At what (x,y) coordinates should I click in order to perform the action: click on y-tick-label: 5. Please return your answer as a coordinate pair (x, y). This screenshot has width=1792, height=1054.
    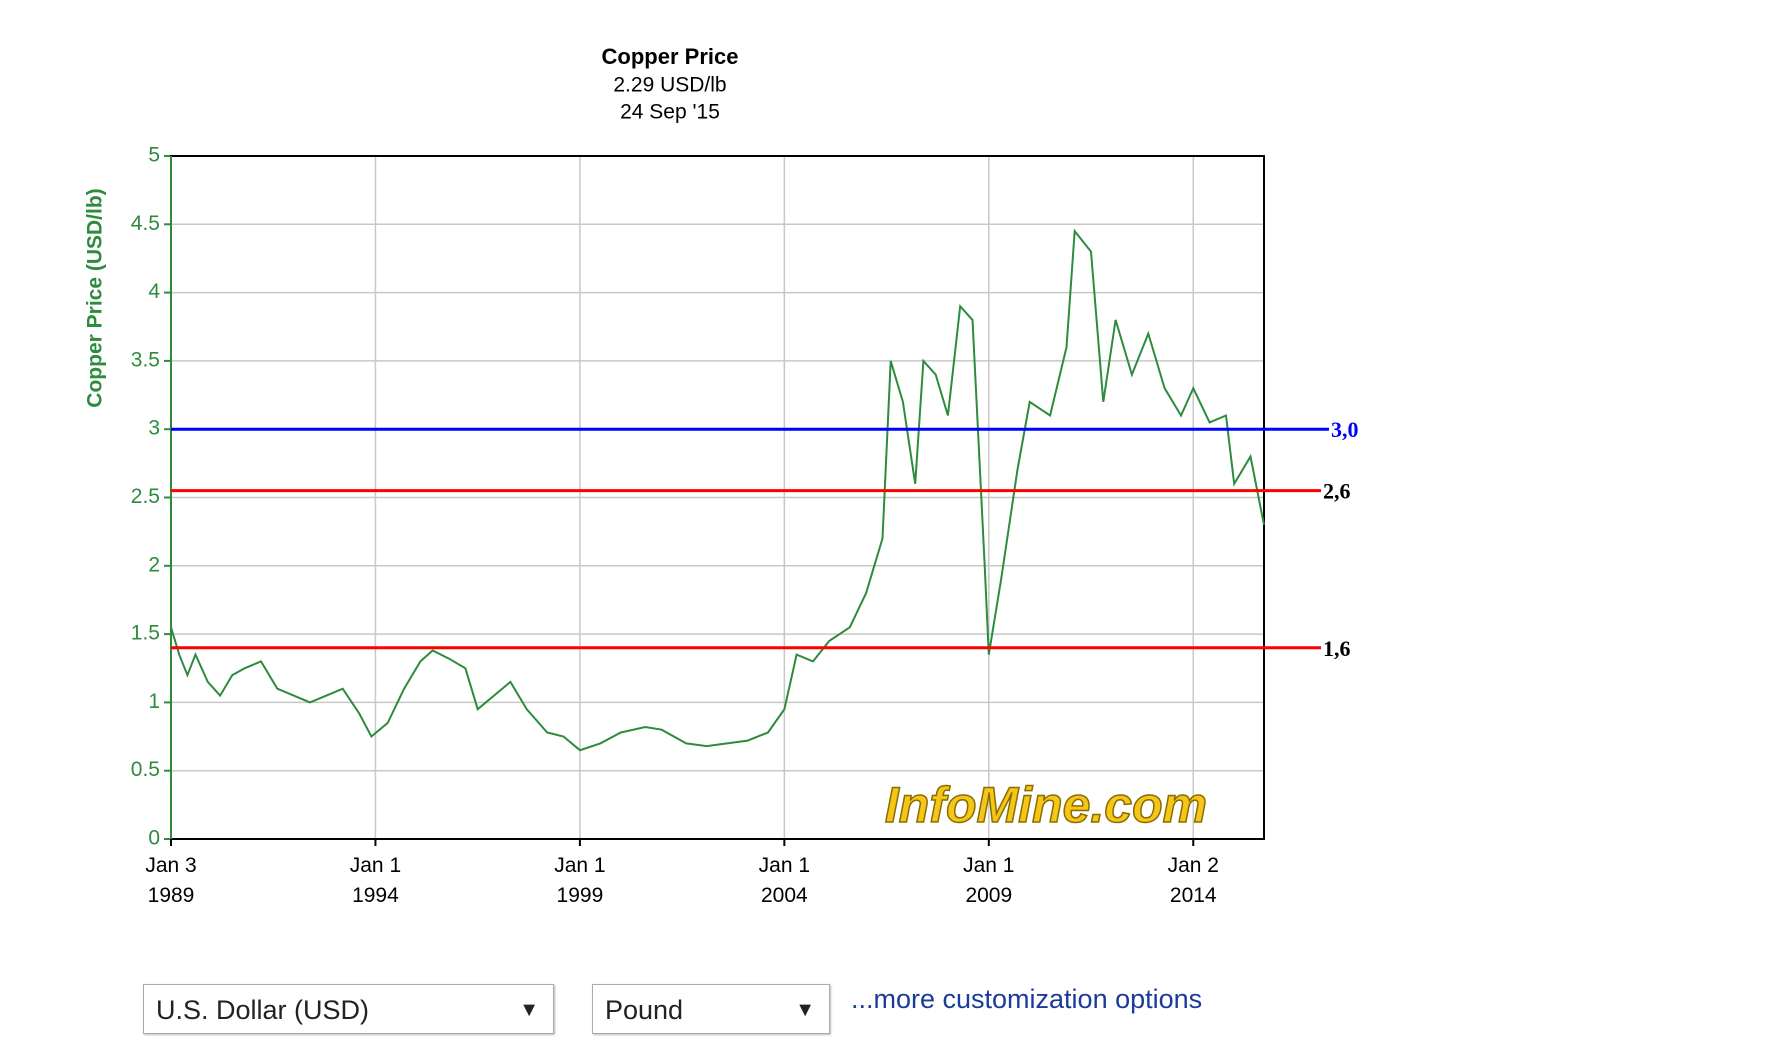
    Looking at the image, I should click on (154, 155).